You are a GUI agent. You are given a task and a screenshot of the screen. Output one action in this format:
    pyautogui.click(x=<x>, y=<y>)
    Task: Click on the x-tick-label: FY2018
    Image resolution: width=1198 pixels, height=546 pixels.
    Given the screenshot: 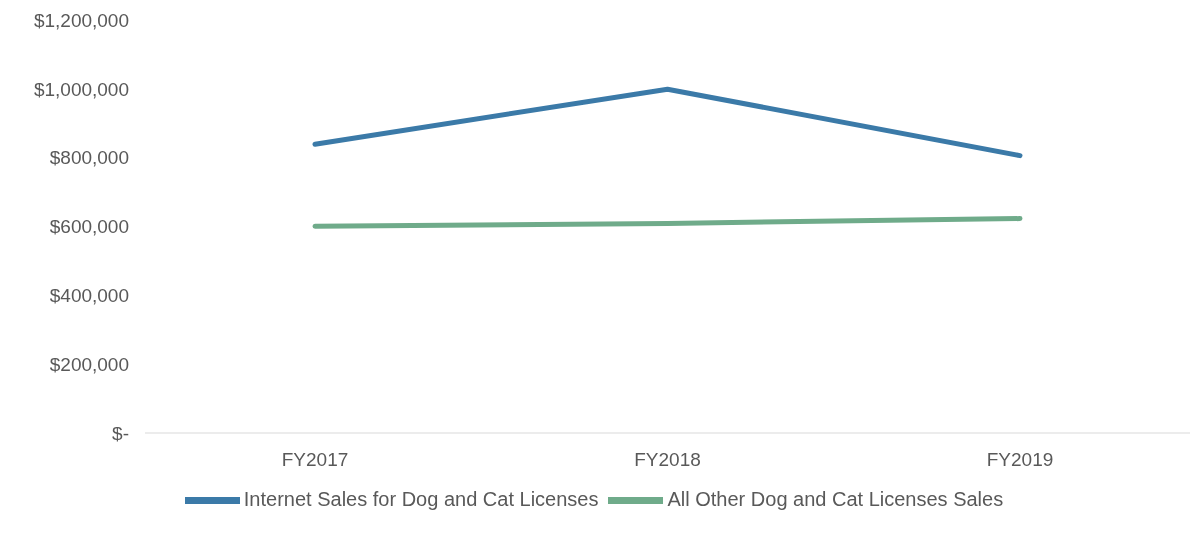 What is the action you would take?
    pyautogui.click(x=667, y=460)
    